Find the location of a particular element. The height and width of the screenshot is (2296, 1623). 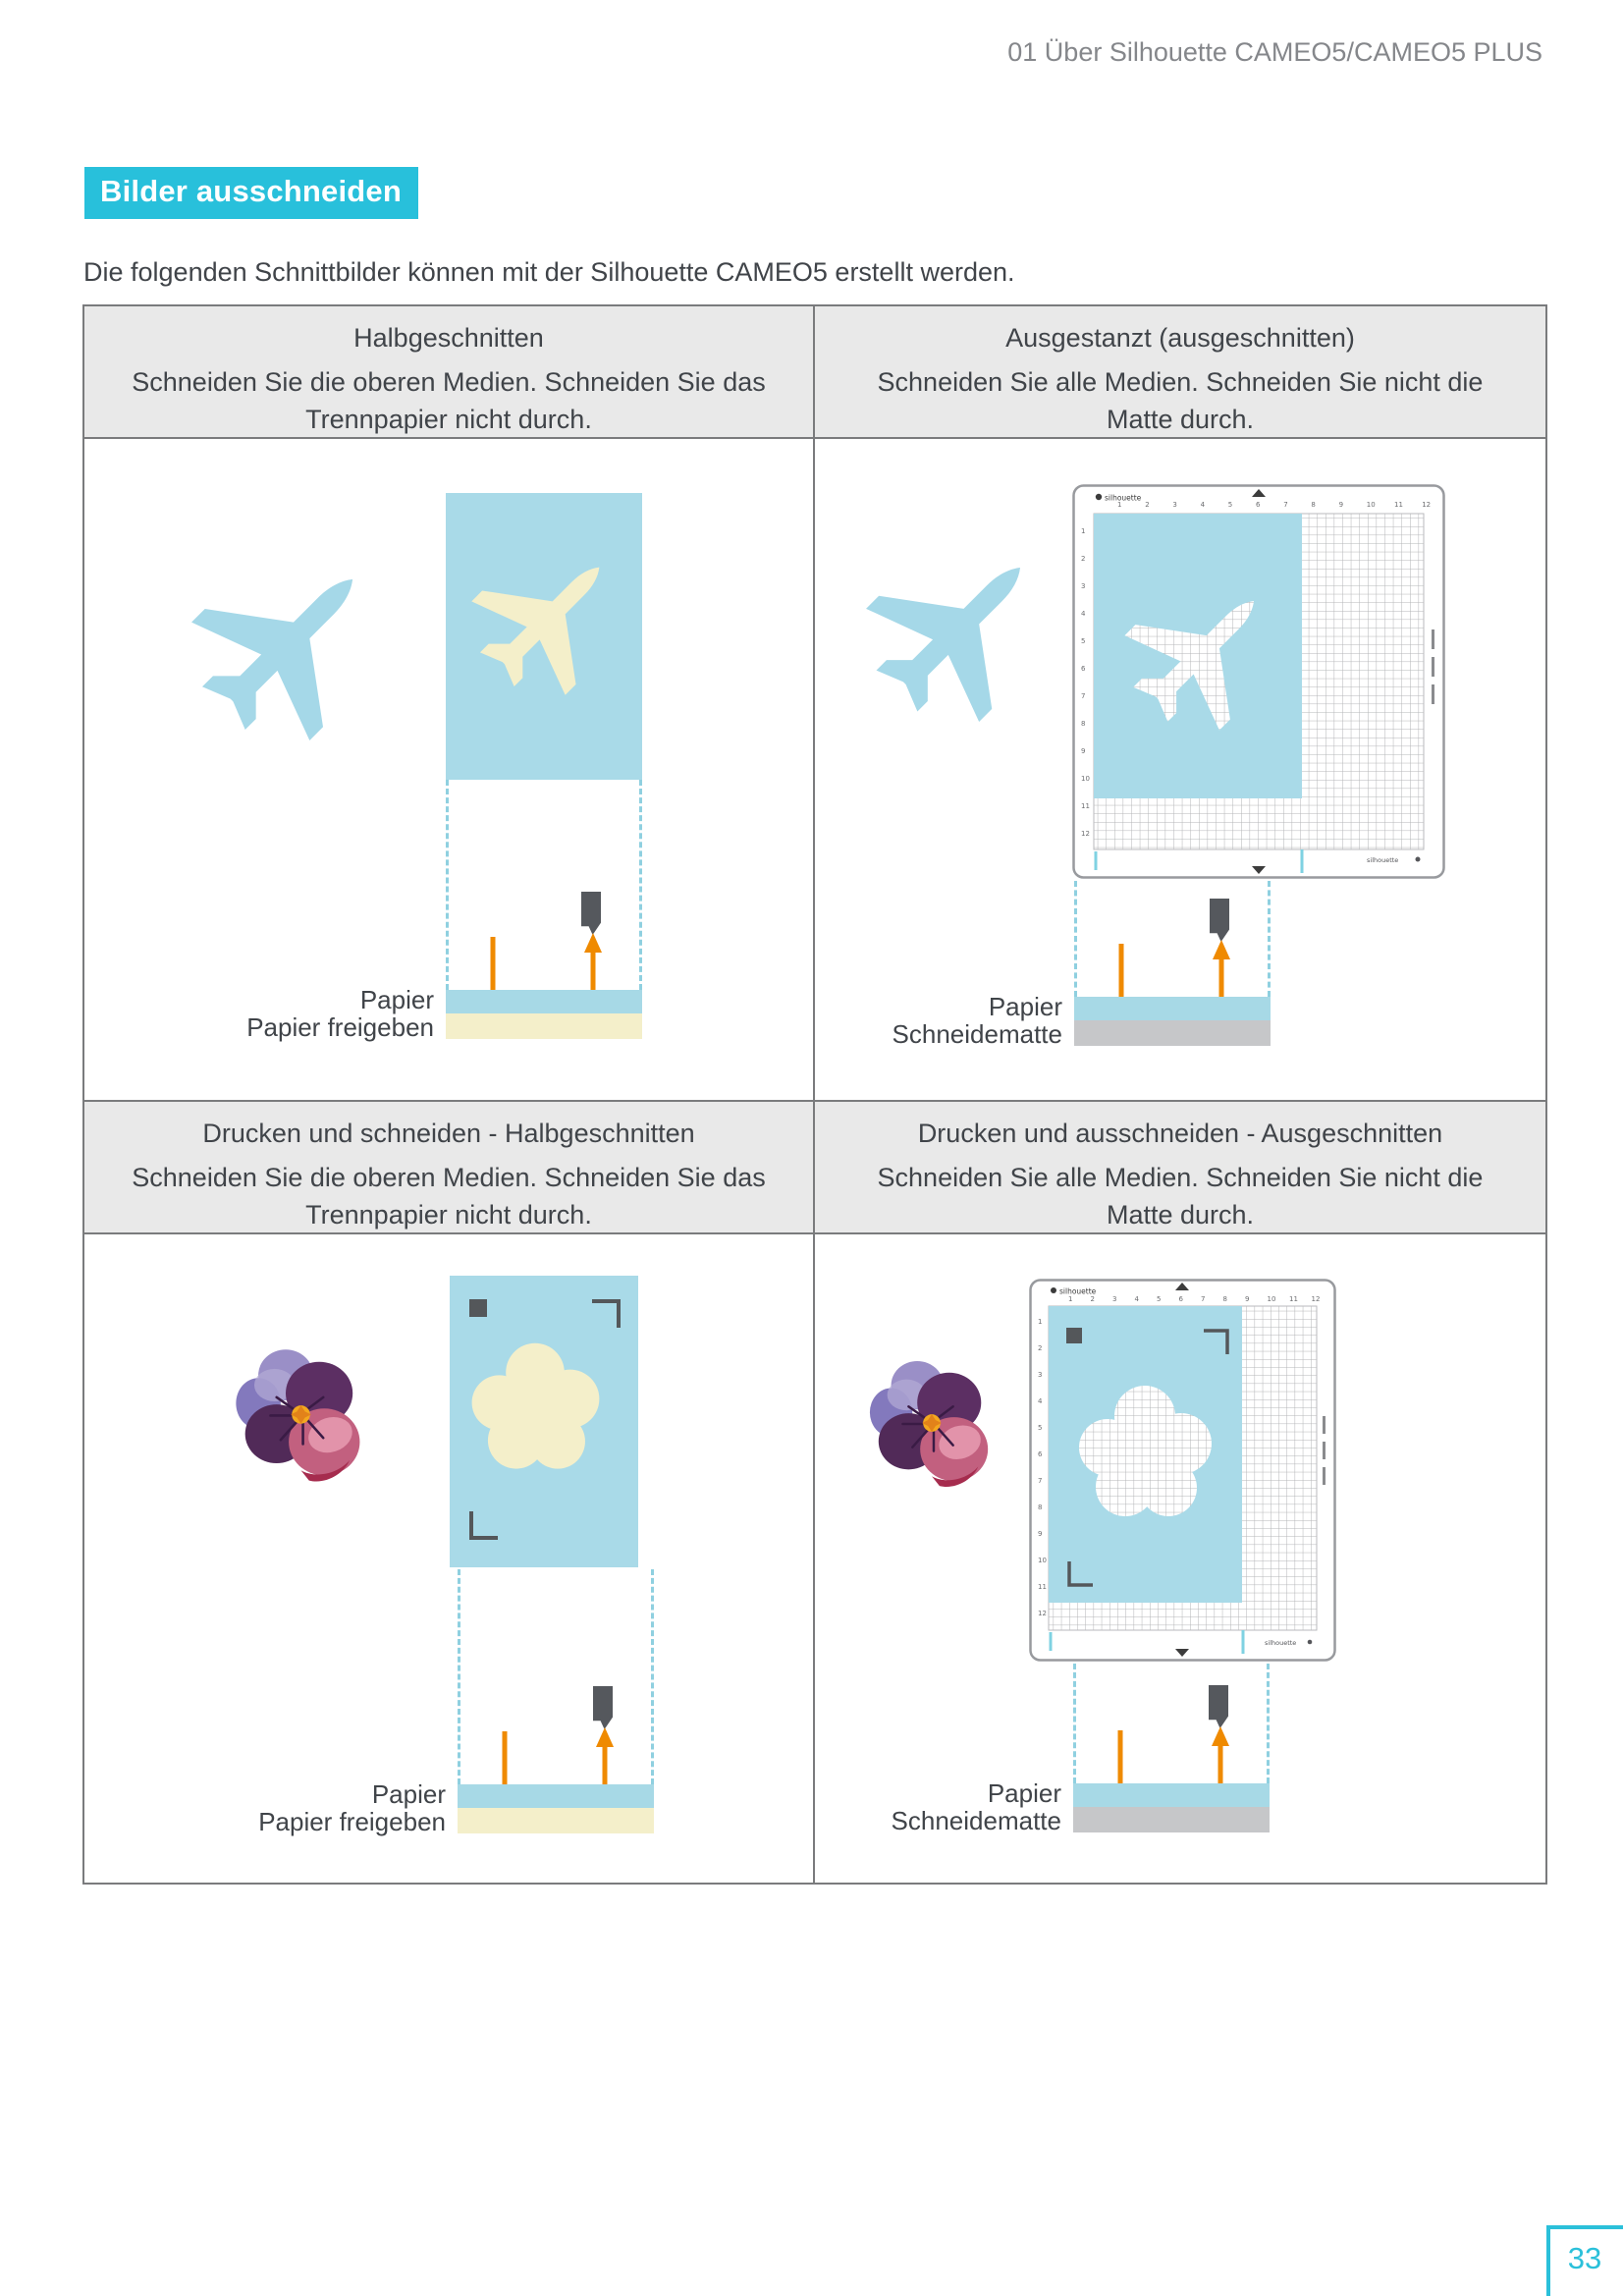

airplane-cutout-icon is located at coordinates (536, 631).